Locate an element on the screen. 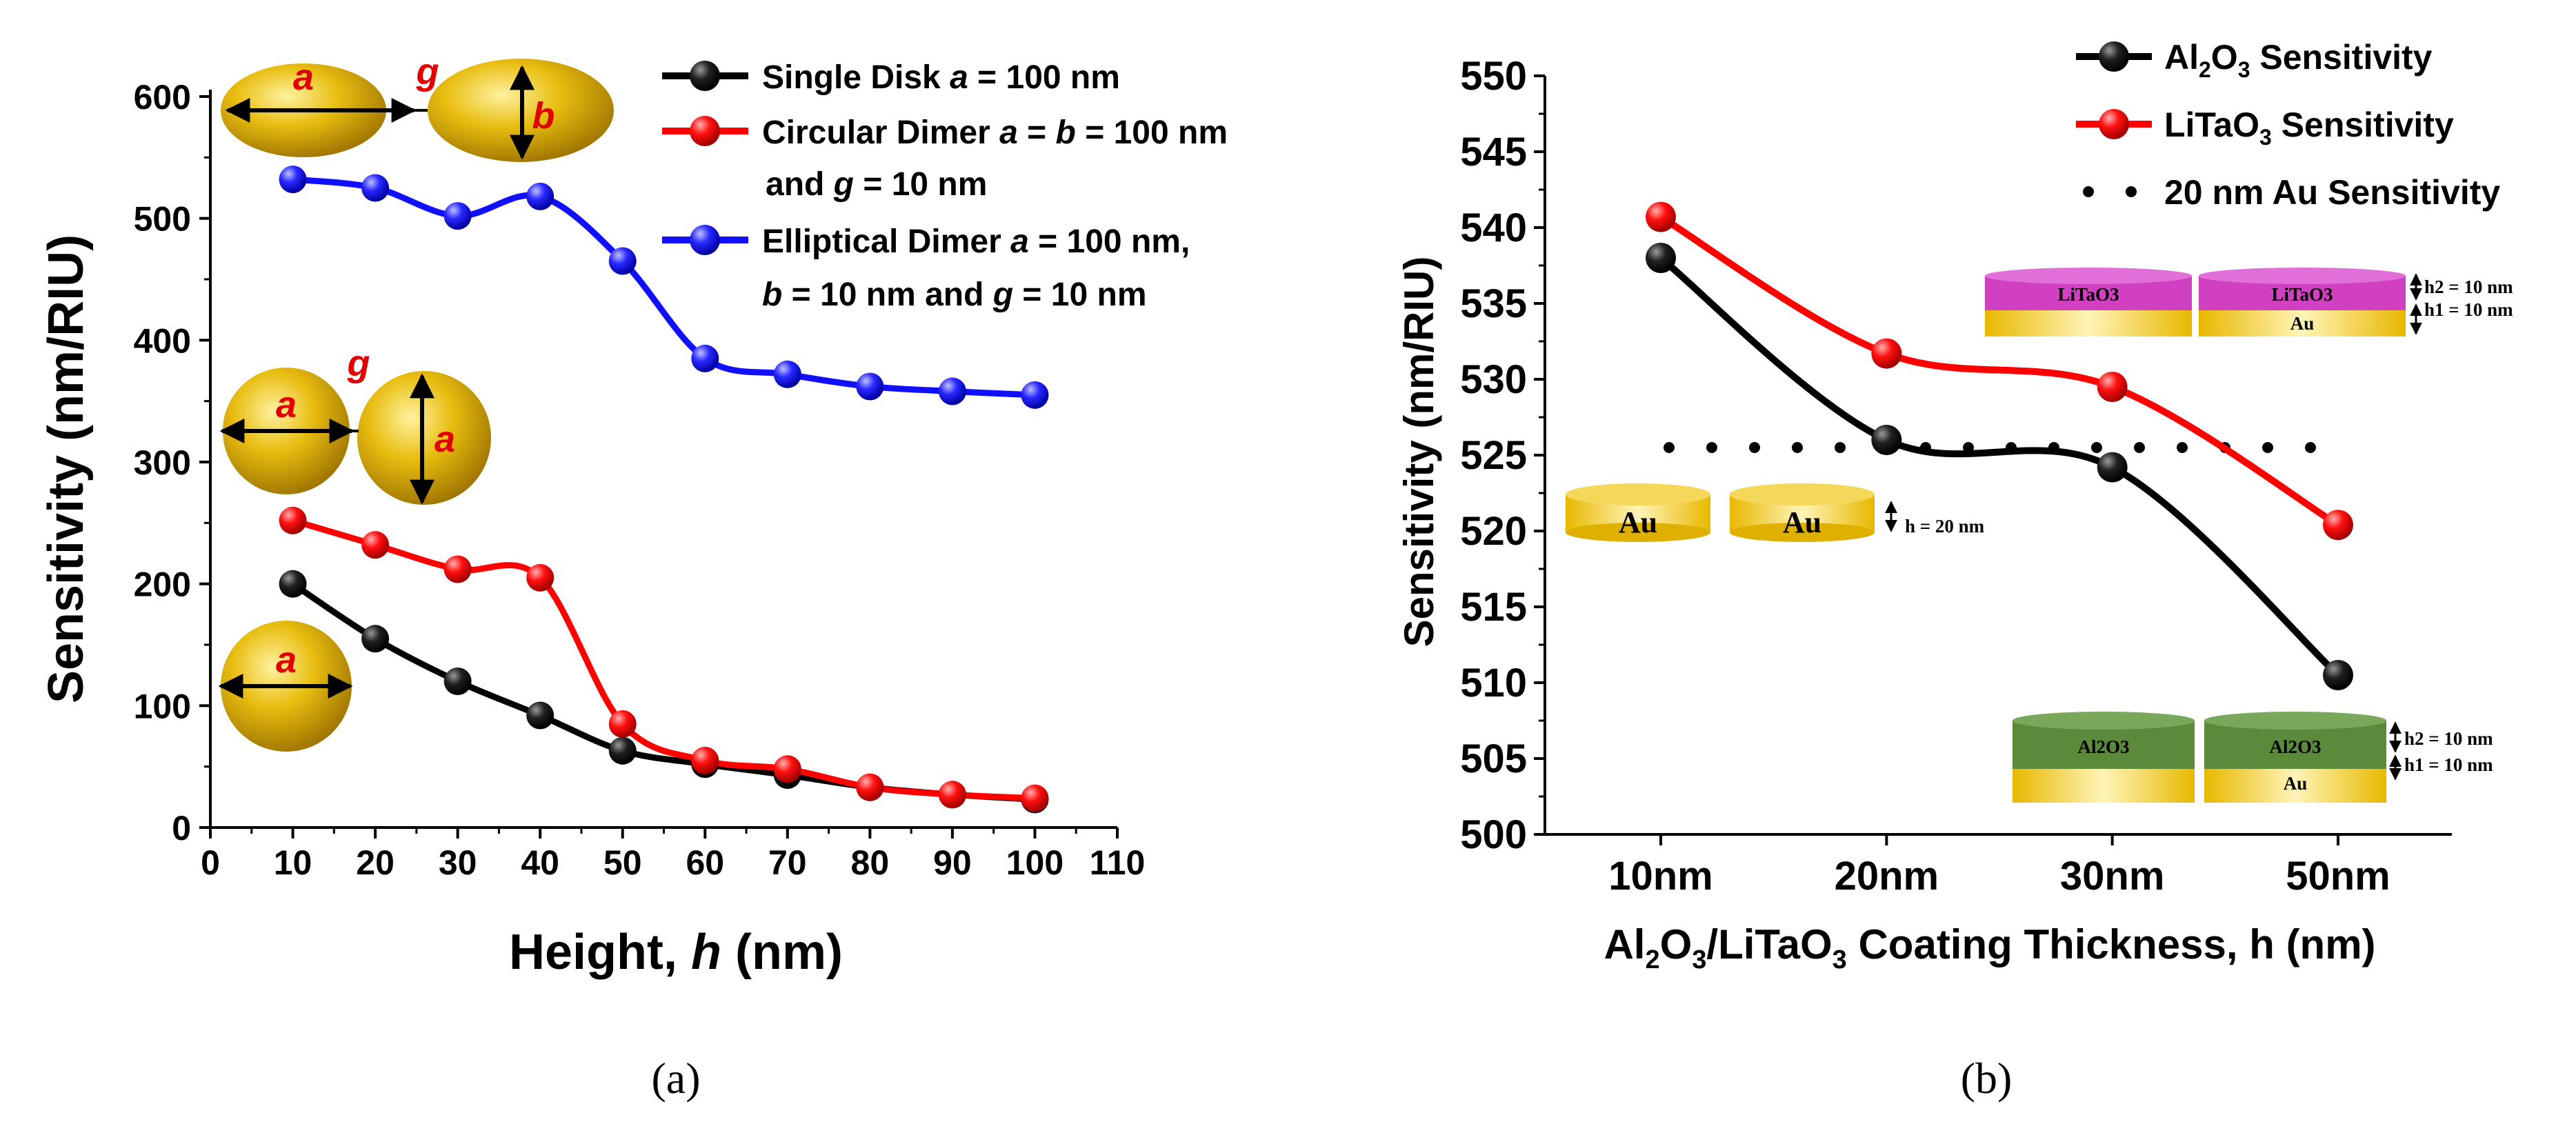  litao-dim-h2: h2 = 10 nm is located at coordinates (2468, 287).